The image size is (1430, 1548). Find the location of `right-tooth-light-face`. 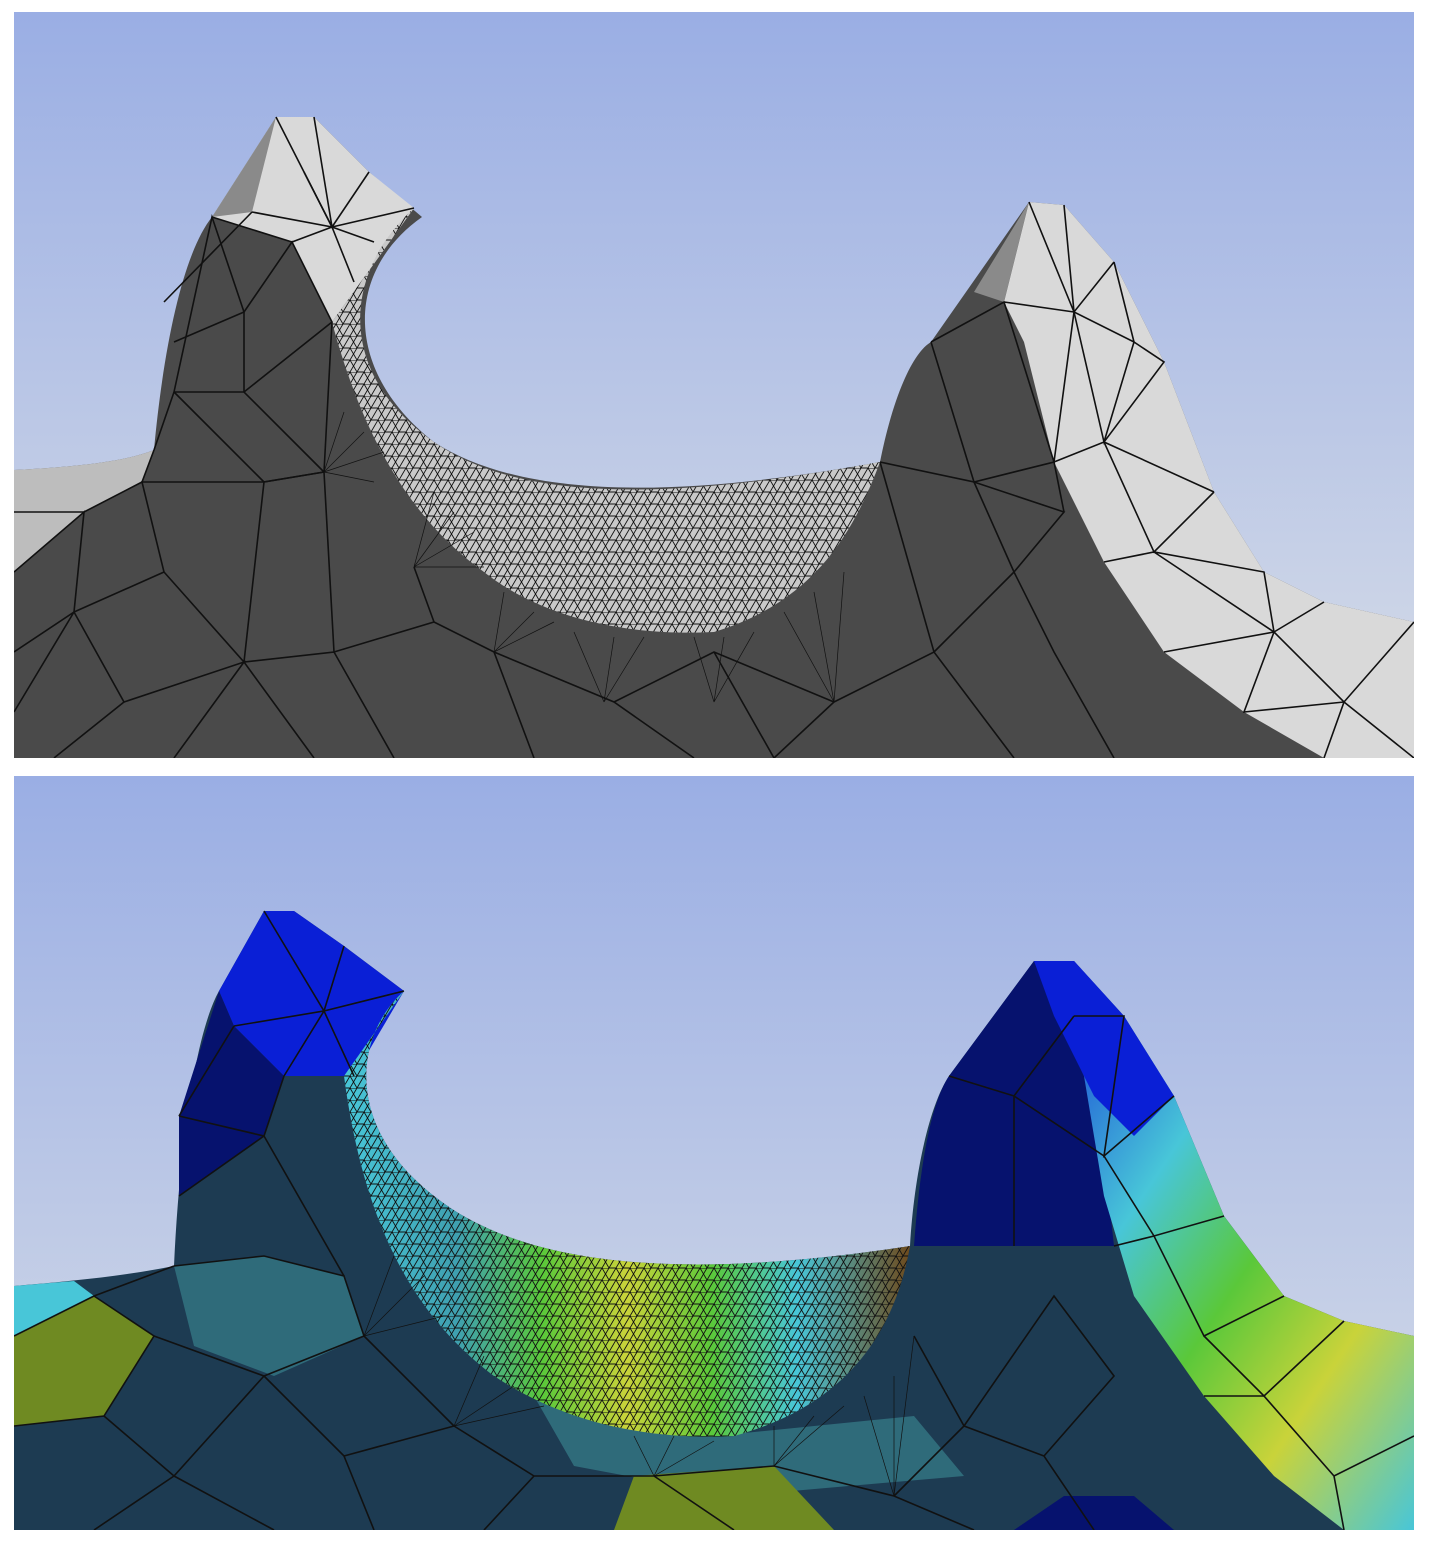

right-tooth-light-face is located at coordinates (1209, 480).